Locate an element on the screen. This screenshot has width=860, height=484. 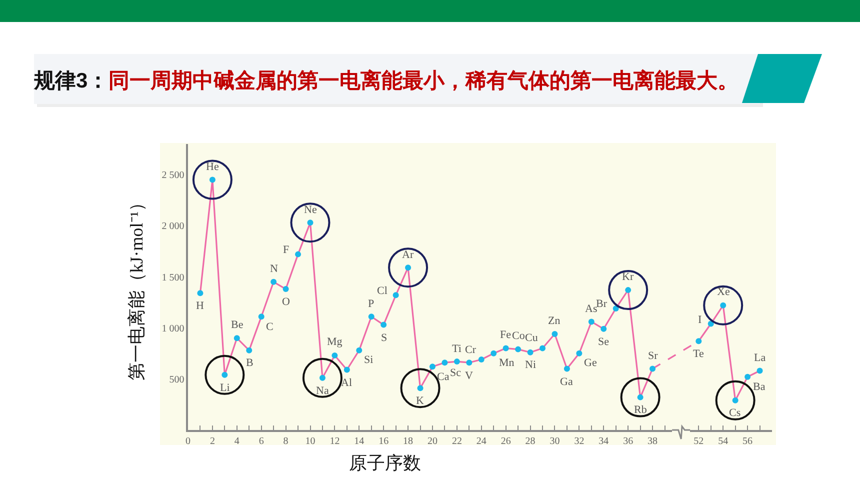
annotation: Cr is located at coordinates (470, 350).